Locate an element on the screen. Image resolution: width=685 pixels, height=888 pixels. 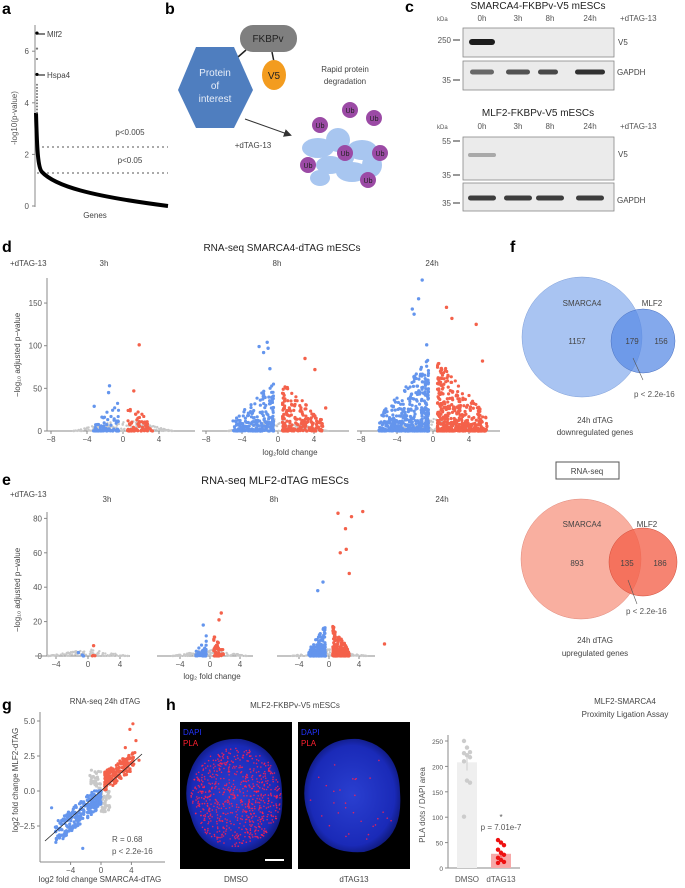
lane-label: 24h is located at coordinates (589, 126).